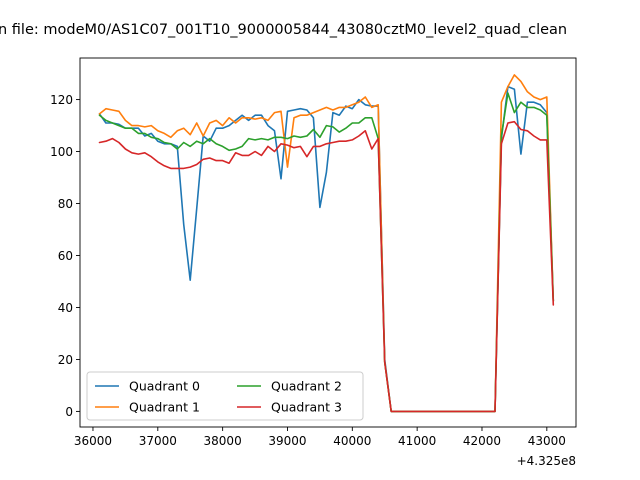  What do you see at coordinates (417, 441) in the screenshot?
I see `x-tick-label: 41000` at bounding box center [417, 441].